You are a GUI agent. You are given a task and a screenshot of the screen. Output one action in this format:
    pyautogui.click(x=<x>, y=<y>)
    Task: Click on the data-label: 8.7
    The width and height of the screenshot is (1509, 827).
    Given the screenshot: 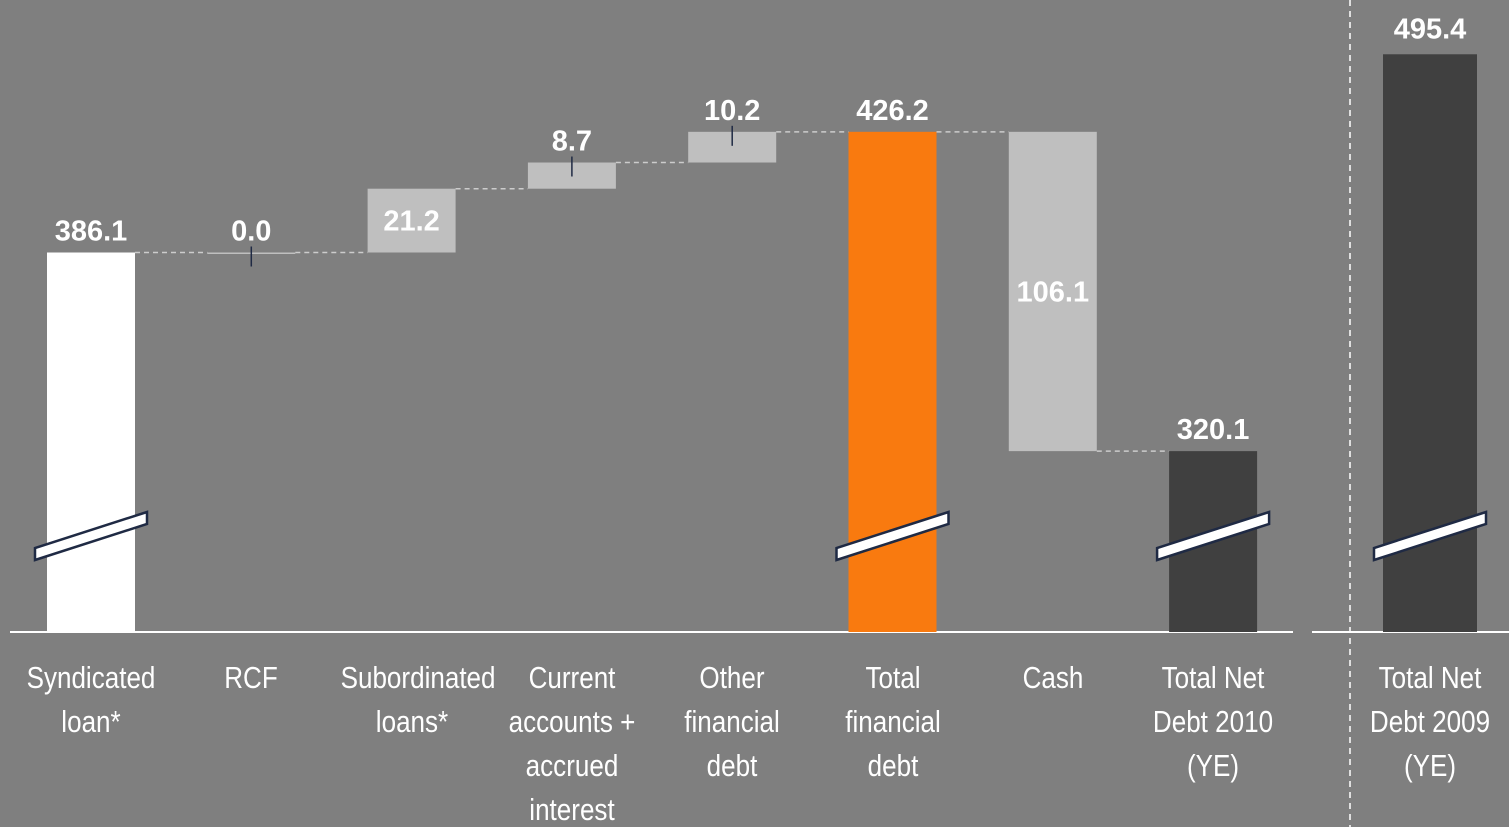 What is the action you would take?
    pyautogui.click(x=572, y=142)
    